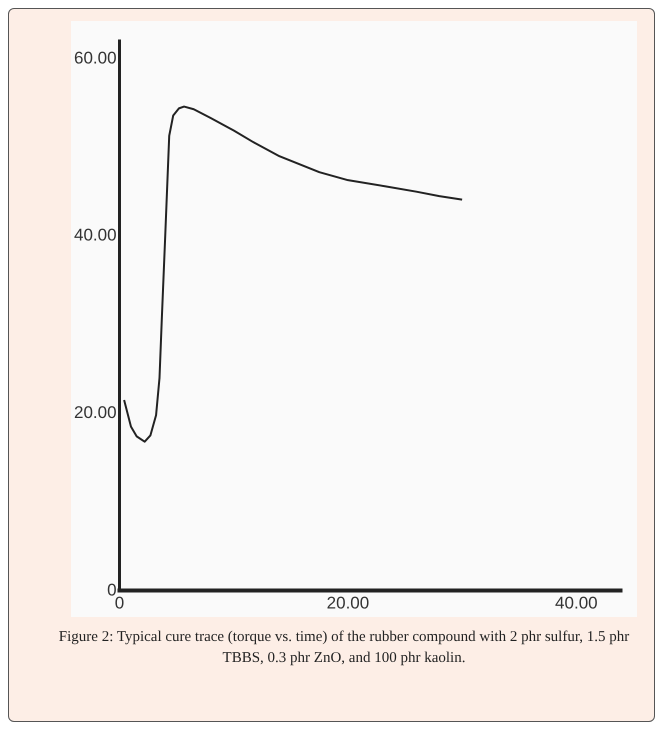 Image resolution: width=665 pixels, height=731 pixels. Describe the element at coordinates (576, 602) in the screenshot. I see `x-tick-label: 40.00` at that location.